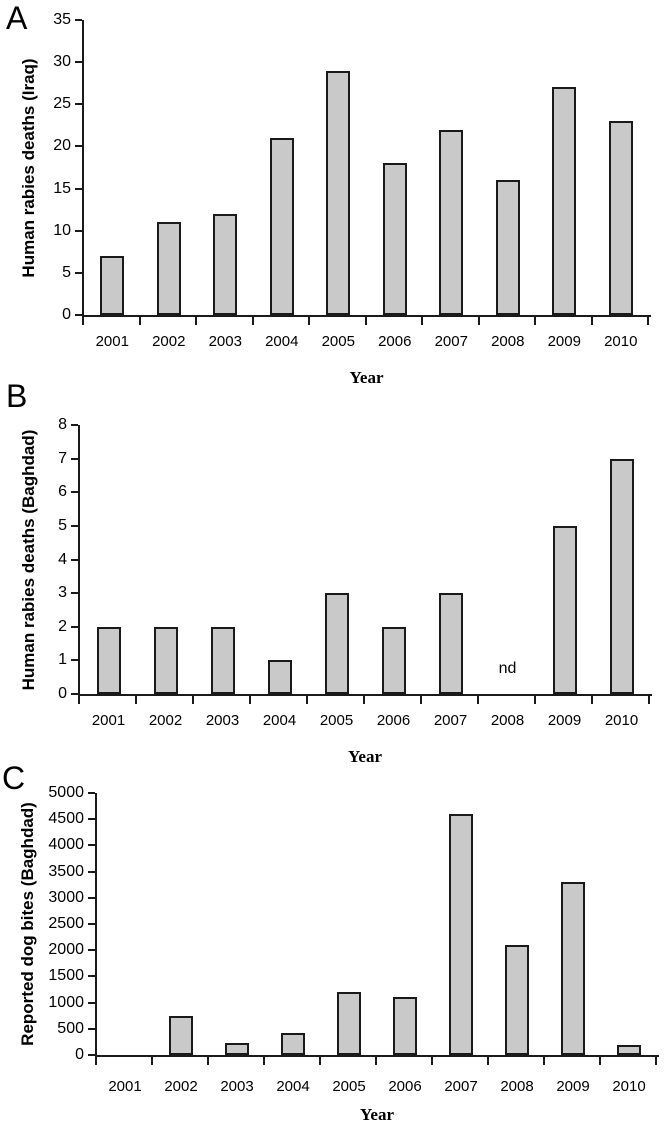  What do you see at coordinates (66, 845) in the screenshot?
I see `y-tick-label: 4000` at bounding box center [66, 845].